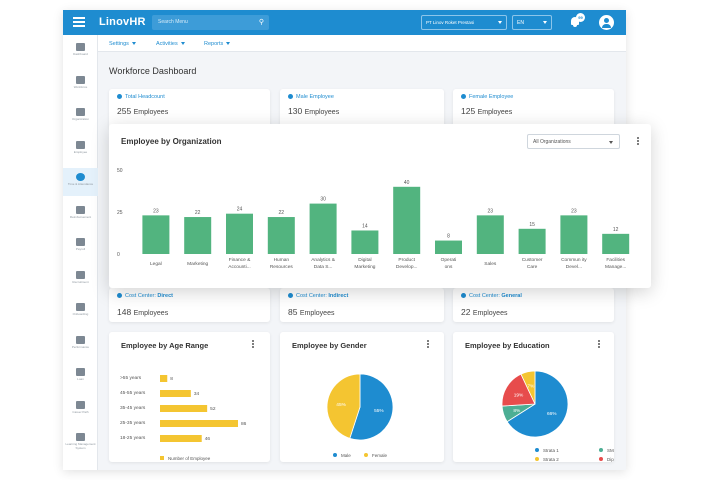  I want to click on sidebar-item-label: Workforce, so click(80, 86).